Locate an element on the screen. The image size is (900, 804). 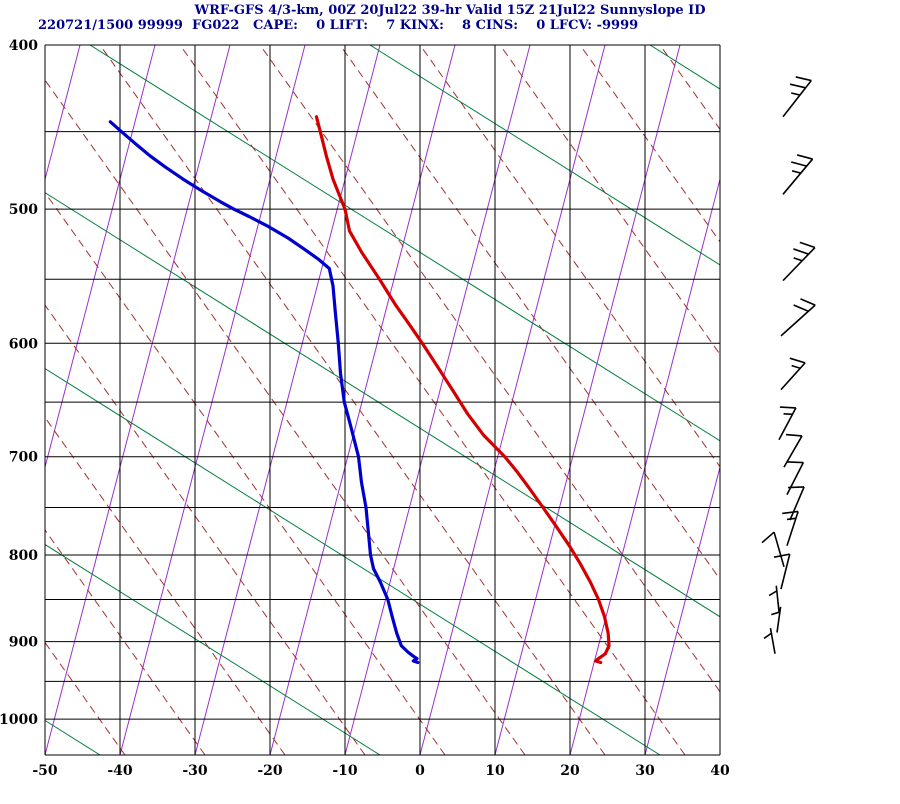
pressure-label: 500 is located at coordinates (23, 210).